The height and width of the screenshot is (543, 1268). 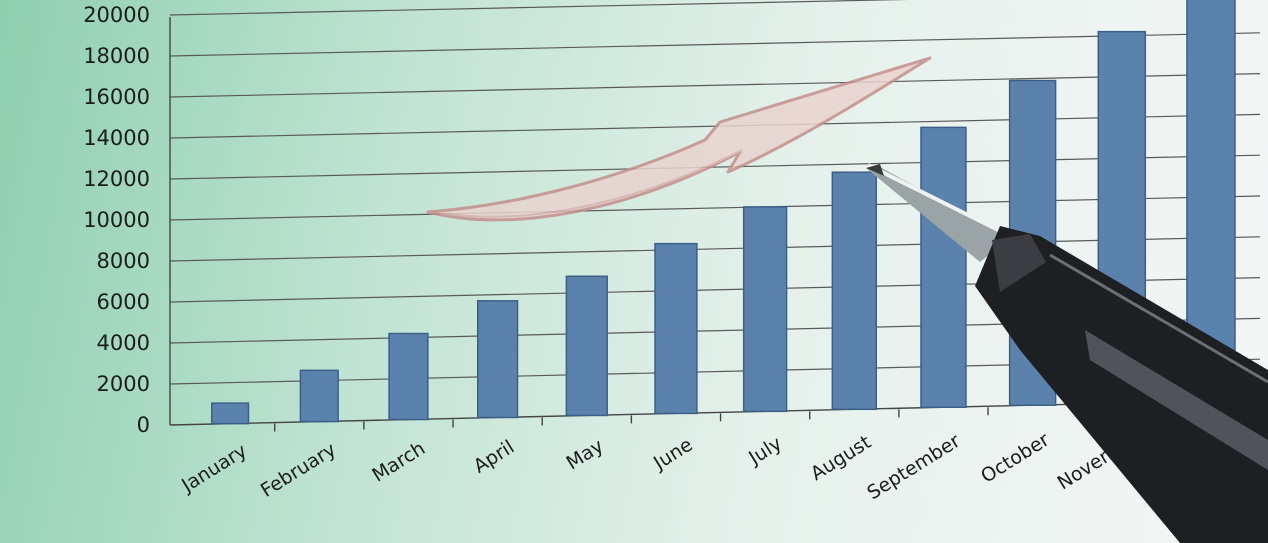 What do you see at coordinates (116, 97) in the screenshot?
I see `y-tick-label: 16000` at bounding box center [116, 97].